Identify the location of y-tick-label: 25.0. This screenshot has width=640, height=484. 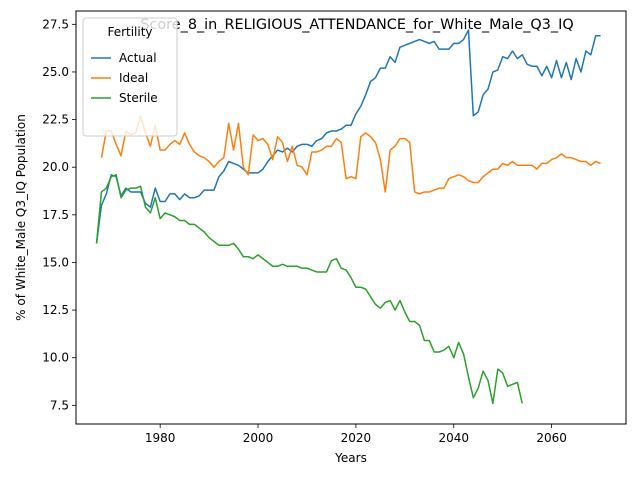
(55, 72).